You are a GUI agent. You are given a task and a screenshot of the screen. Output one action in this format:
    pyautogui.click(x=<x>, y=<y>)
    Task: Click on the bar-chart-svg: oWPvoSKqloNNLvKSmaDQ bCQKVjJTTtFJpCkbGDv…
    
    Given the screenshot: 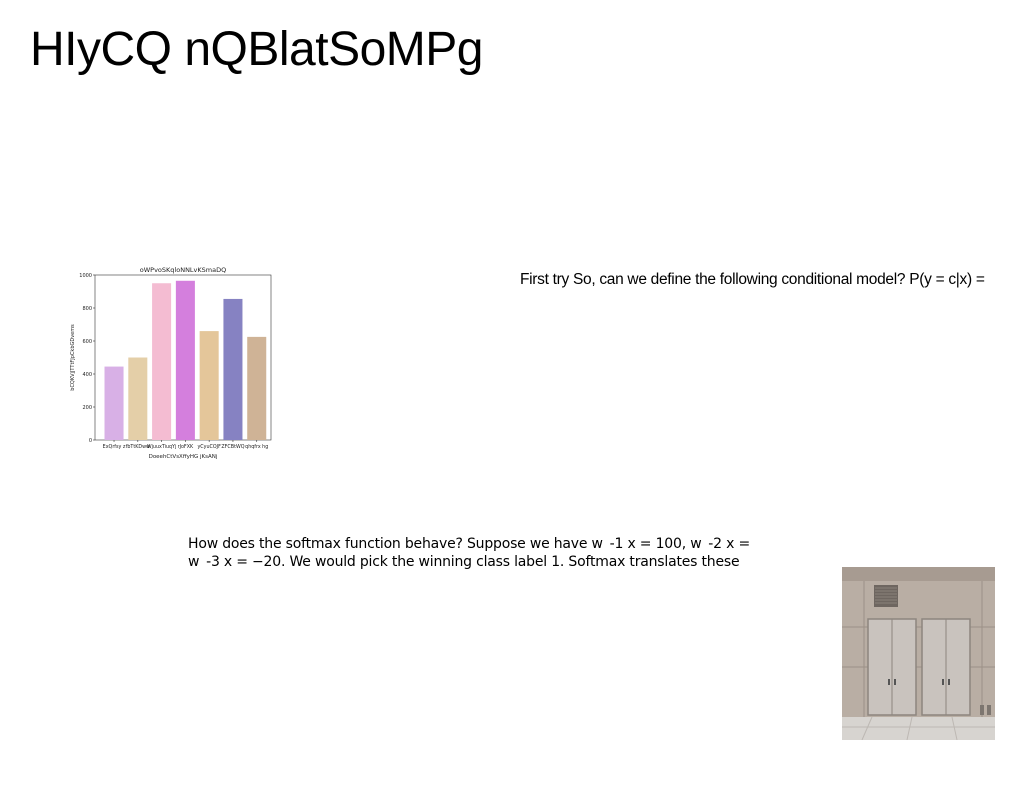 What is the action you would take?
    pyautogui.click(x=171, y=363)
    